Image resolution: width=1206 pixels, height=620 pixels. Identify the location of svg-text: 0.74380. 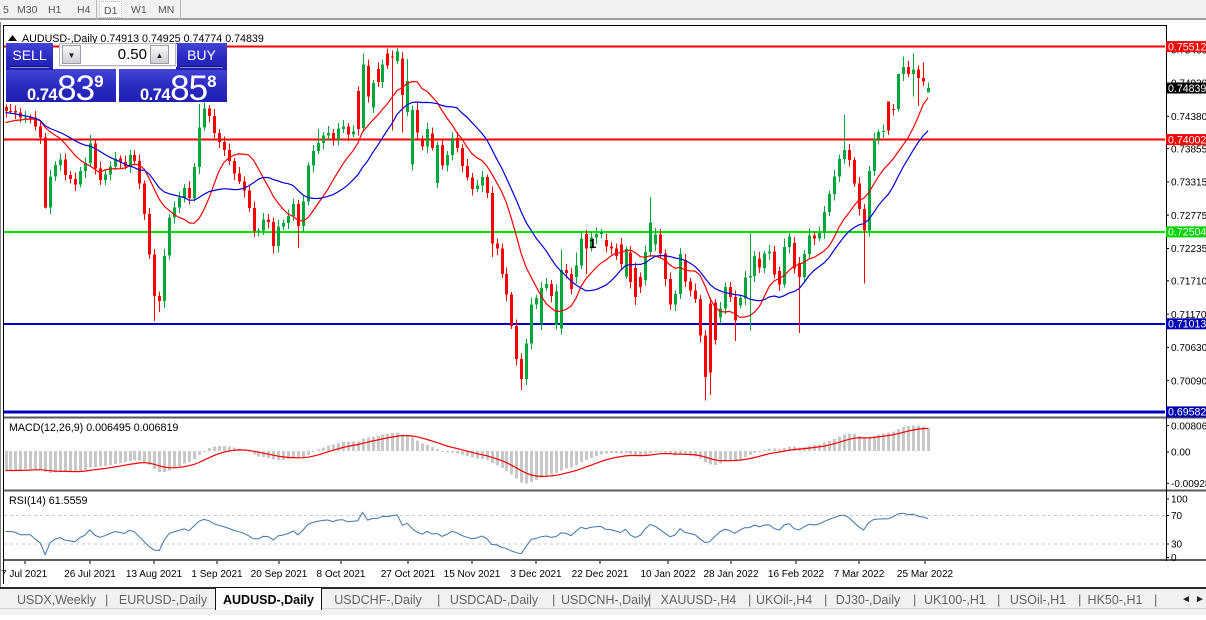
(1188, 117).